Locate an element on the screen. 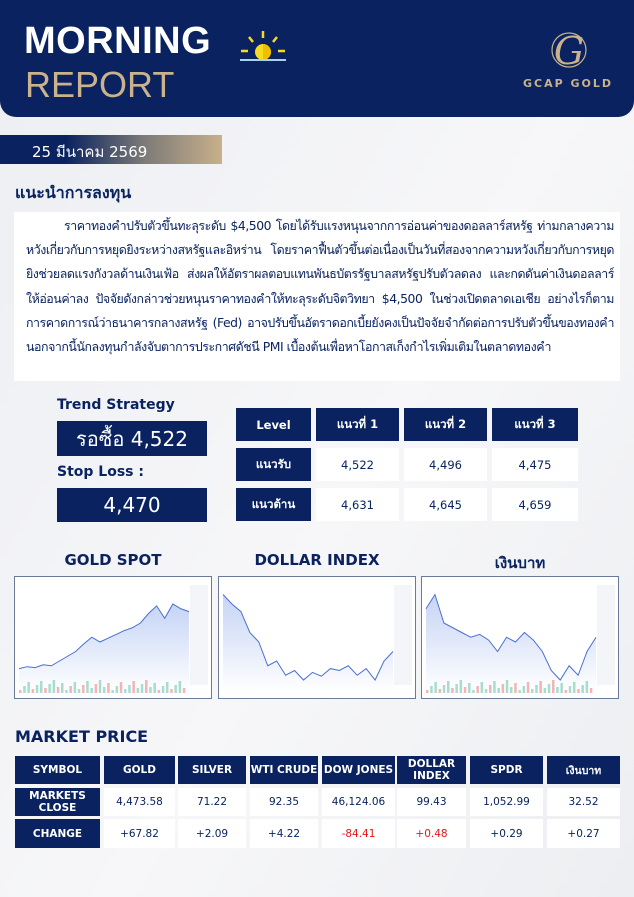 This screenshot has height=897, width=634. market-cell: +0.29 is located at coordinates (506, 833).